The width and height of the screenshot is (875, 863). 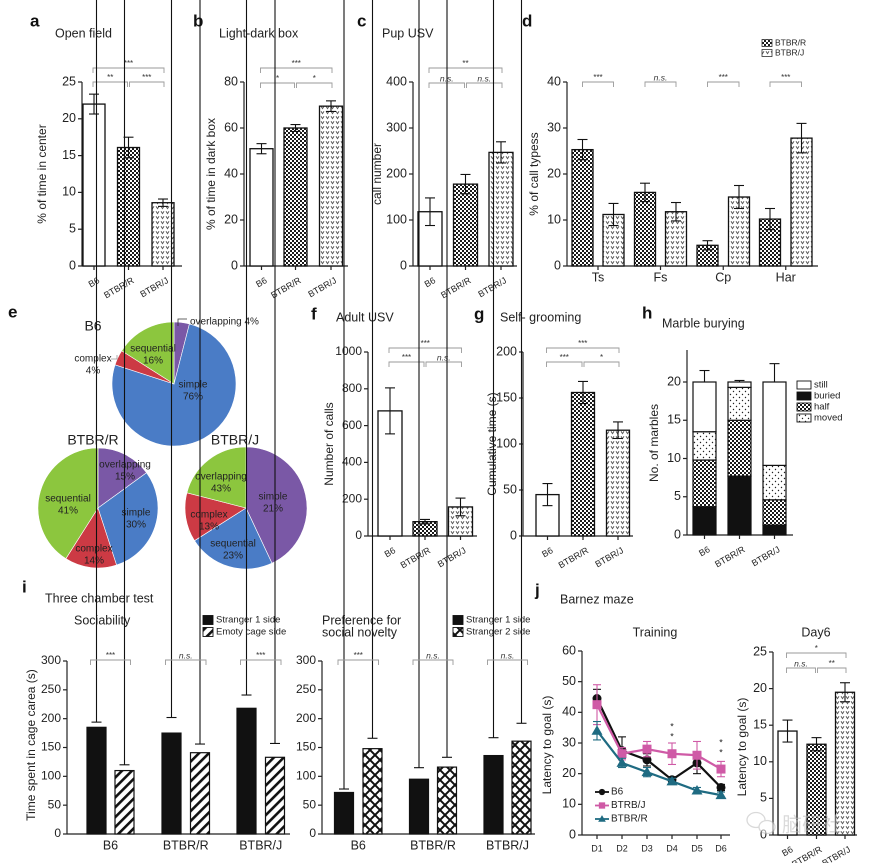 What do you see at coordinates (365, 317) in the screenshot?
I see `panel-title: Adult USV` at bounding box center [365, 317].